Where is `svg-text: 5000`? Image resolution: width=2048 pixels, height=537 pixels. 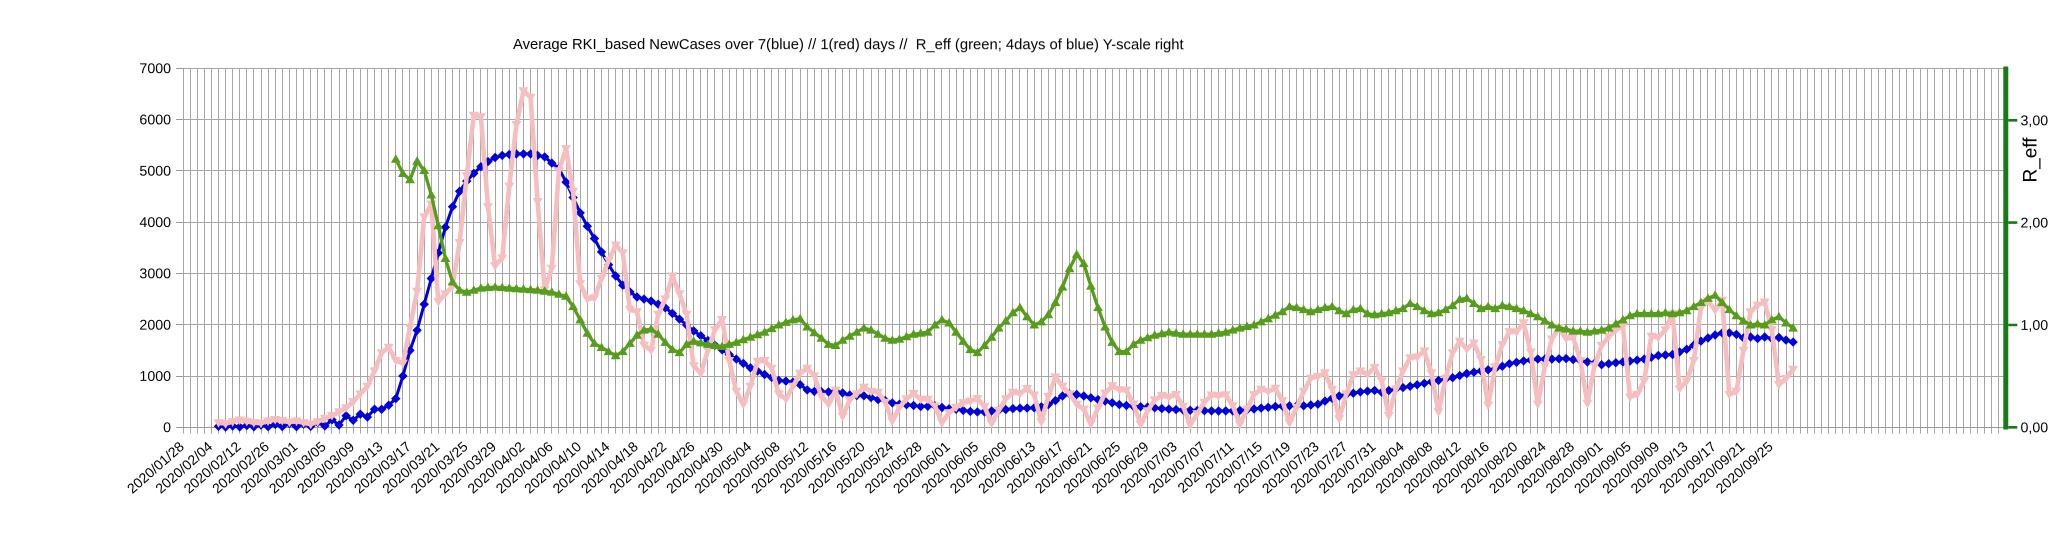 svg-text: 5000 is located at coordinates (155, 172).